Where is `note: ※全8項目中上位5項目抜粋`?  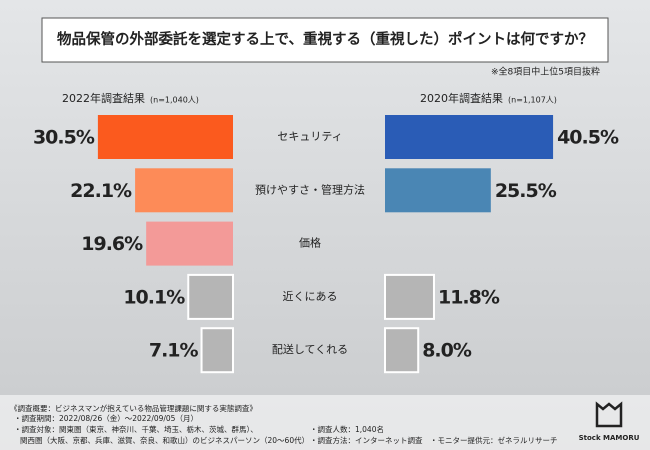
note: ※全8項目中上位5項目抜粋 is located at coordinates (545, 72).